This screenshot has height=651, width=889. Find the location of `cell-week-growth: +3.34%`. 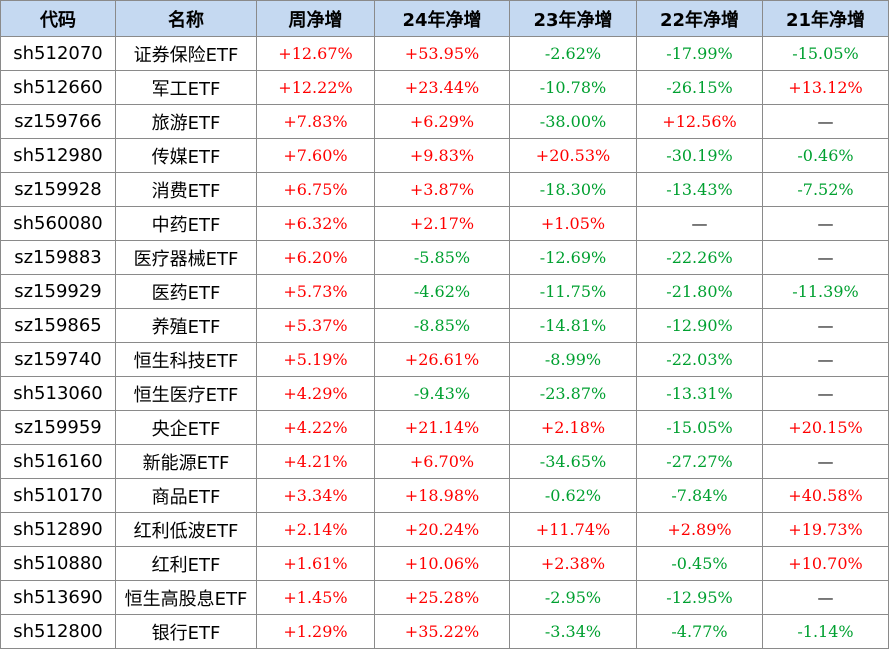

cell-week-growth: +3.34% is located at coordinates (315, 495).